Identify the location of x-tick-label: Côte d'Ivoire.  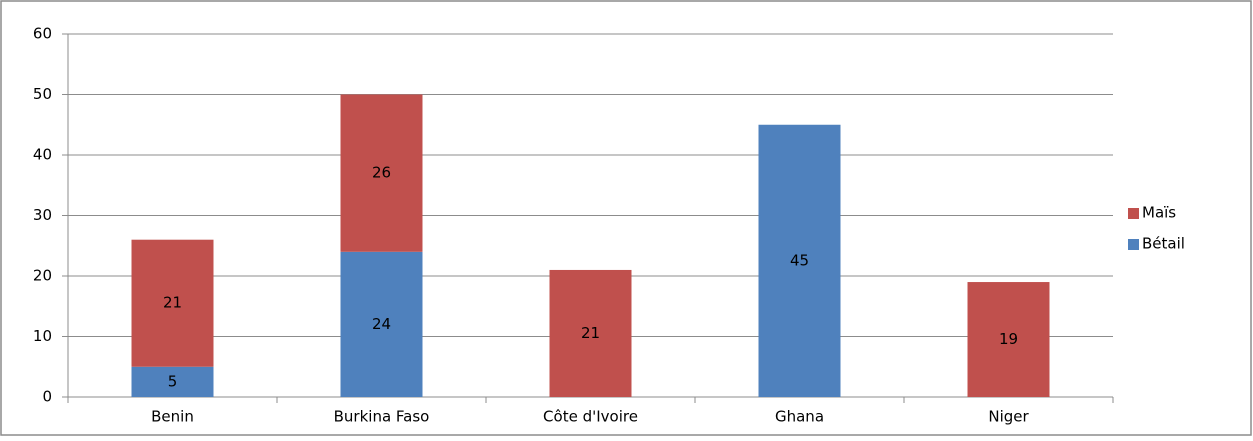
(590, 417).